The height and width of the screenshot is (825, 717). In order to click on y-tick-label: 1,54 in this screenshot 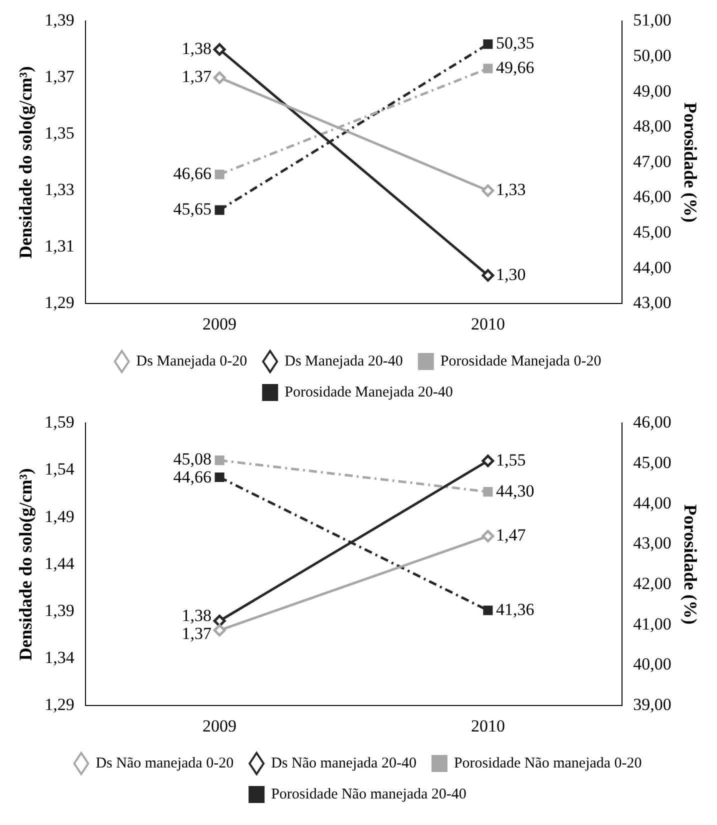, I will do `click(59, 469)`.